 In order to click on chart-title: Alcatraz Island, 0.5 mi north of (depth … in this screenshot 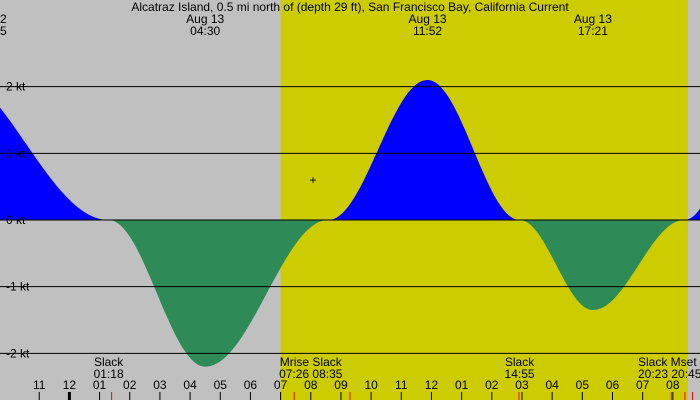, I will do `click(350, 7)`.